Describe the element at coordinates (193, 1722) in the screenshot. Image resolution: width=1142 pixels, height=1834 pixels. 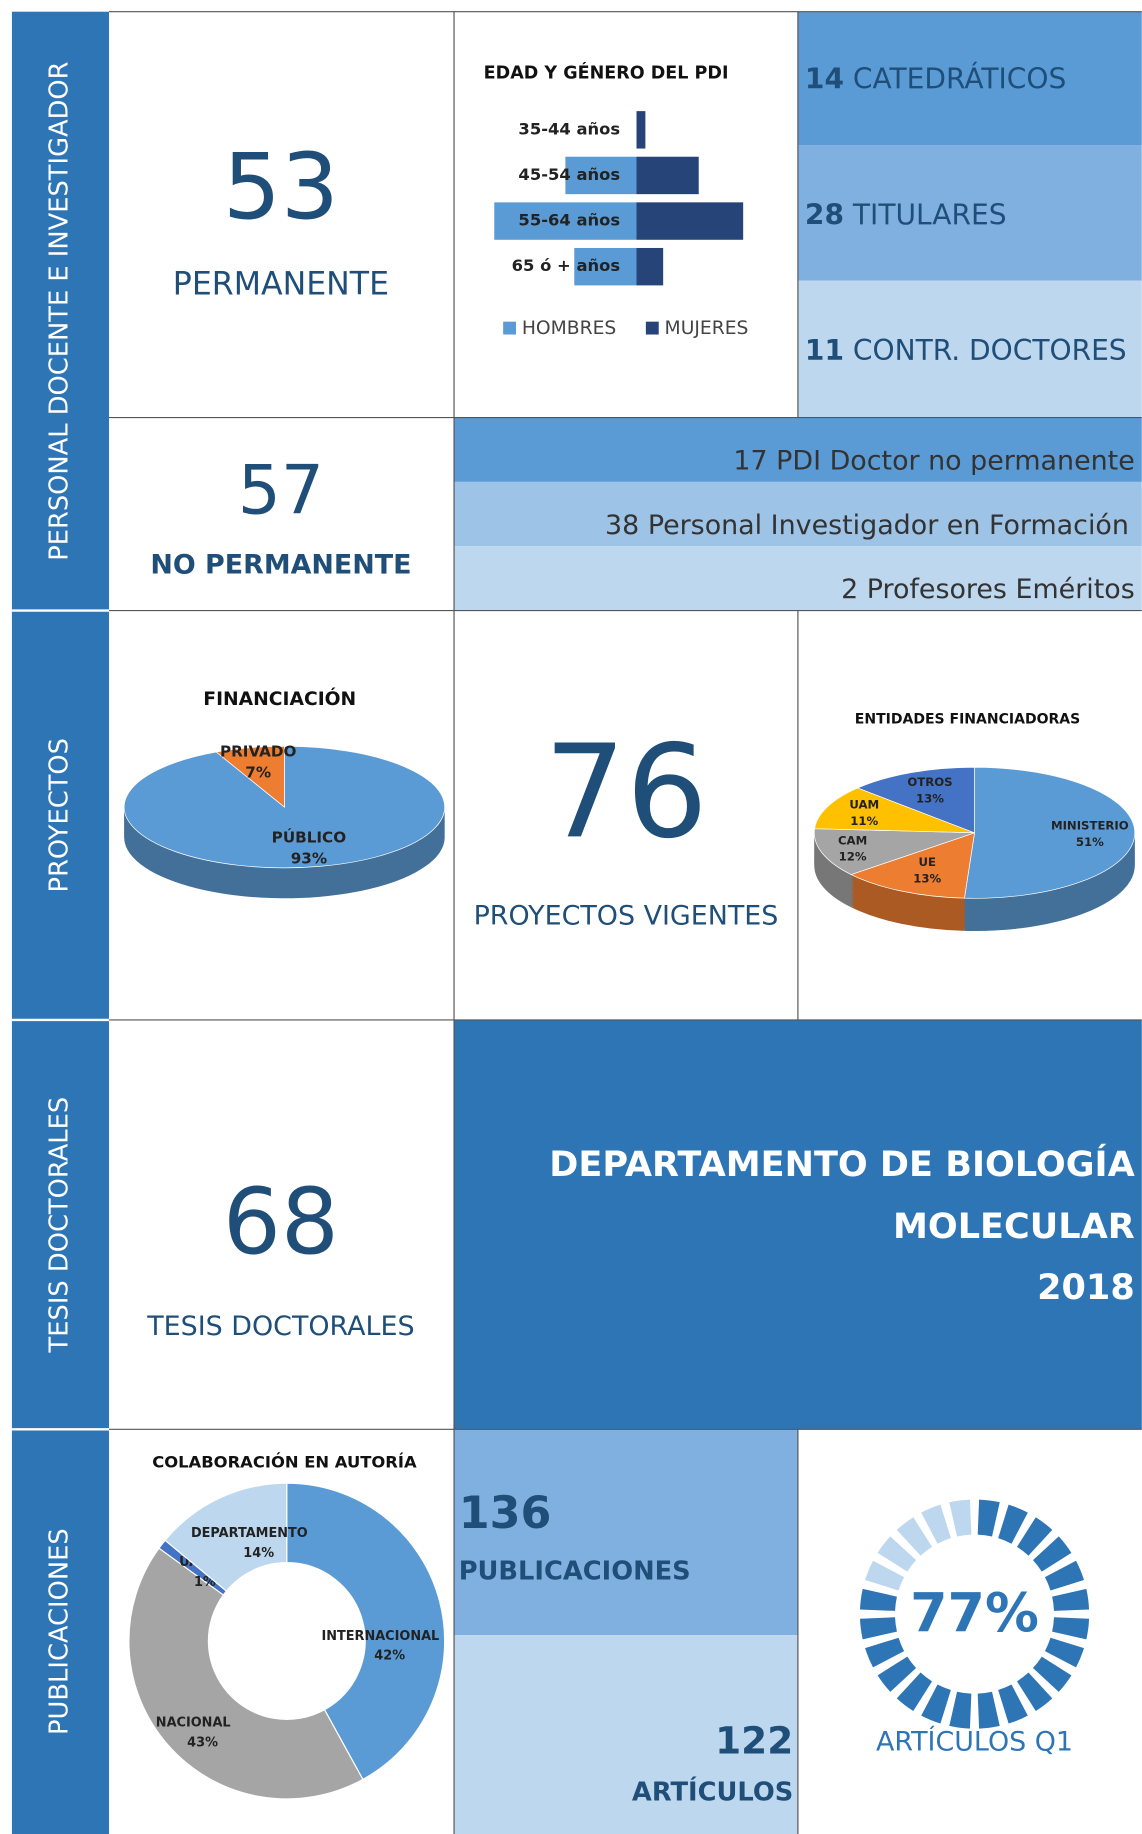
I see `slice-label: NACIONAL` at that location.